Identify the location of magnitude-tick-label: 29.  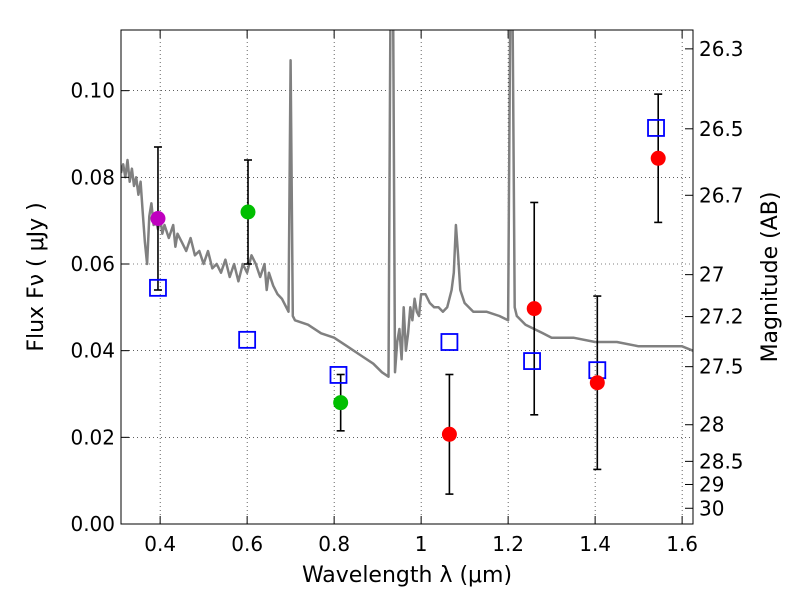
(711, 484).